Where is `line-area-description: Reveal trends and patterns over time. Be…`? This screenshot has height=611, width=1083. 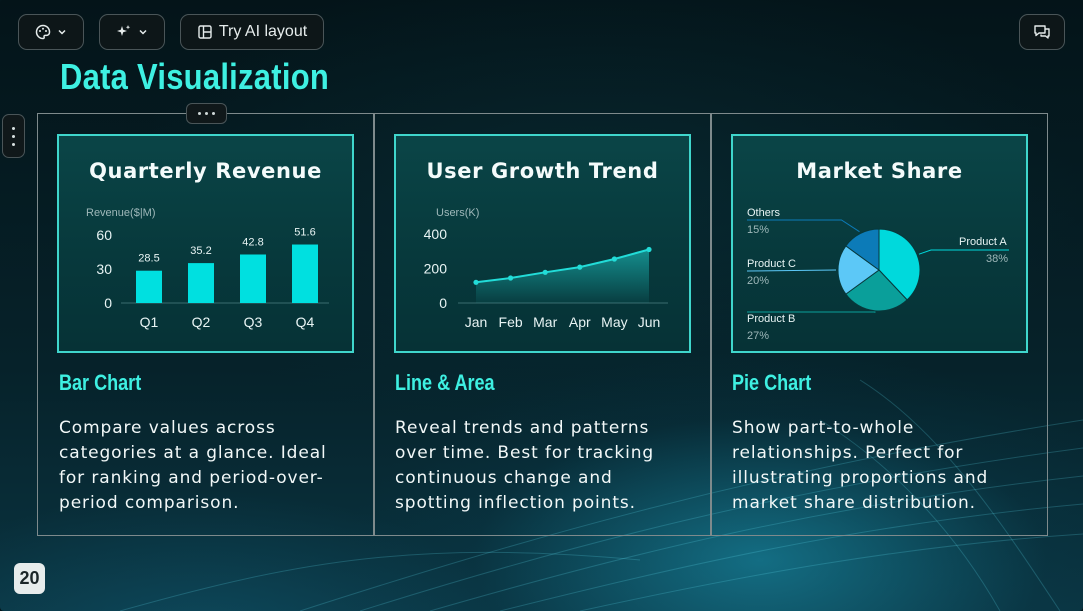
line-area-description: Reveal trends and patterns over time. Be… is located at coordinates (525, 465).